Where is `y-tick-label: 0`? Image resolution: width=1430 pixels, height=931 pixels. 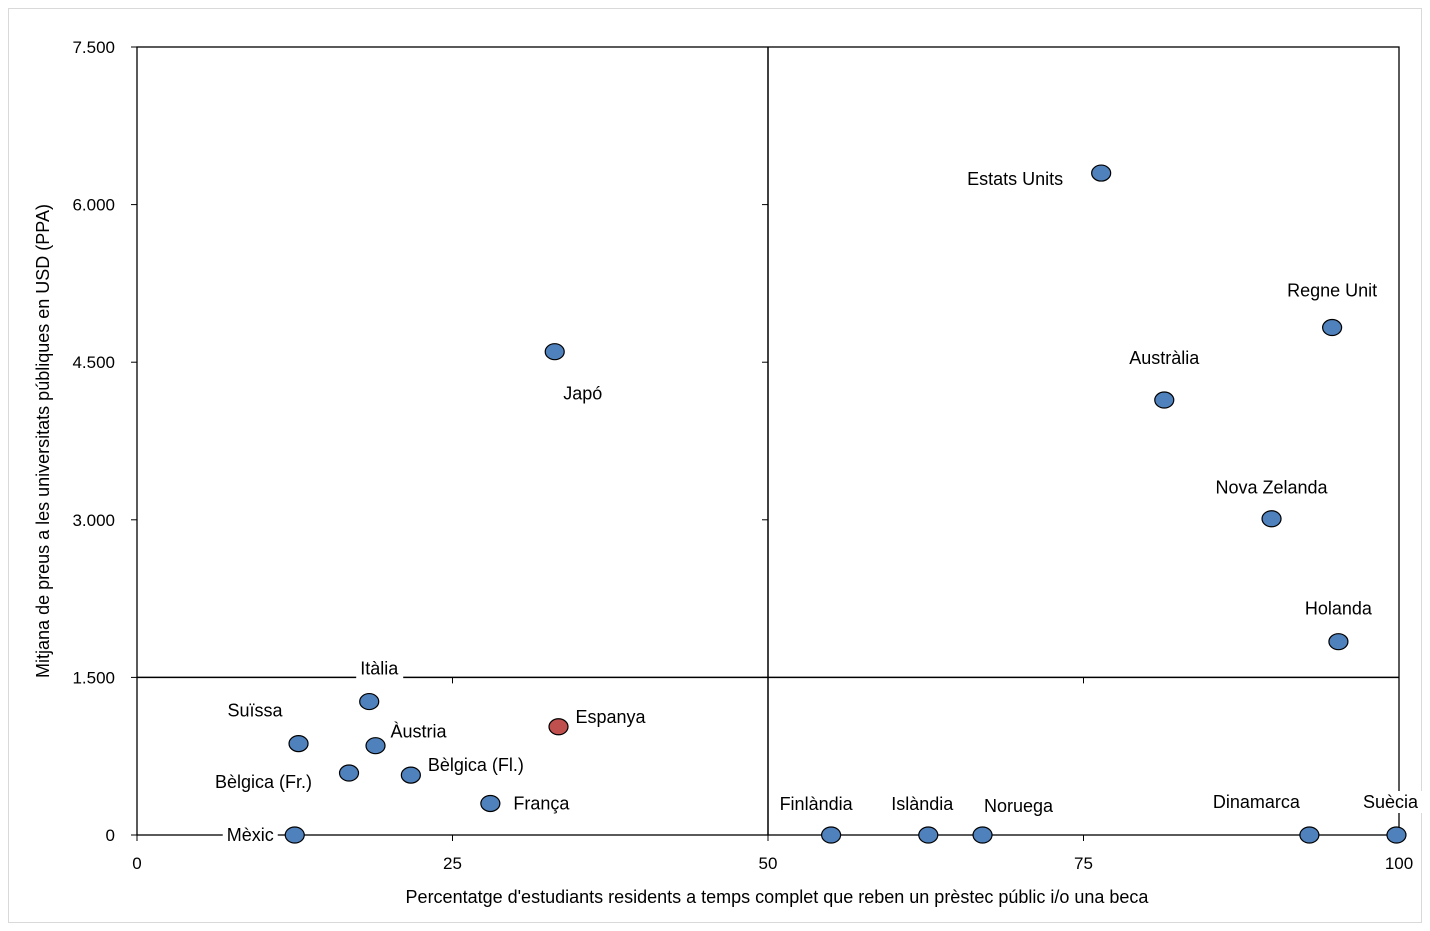 y-tick-label: 0 is located at coordinates (110, 835).